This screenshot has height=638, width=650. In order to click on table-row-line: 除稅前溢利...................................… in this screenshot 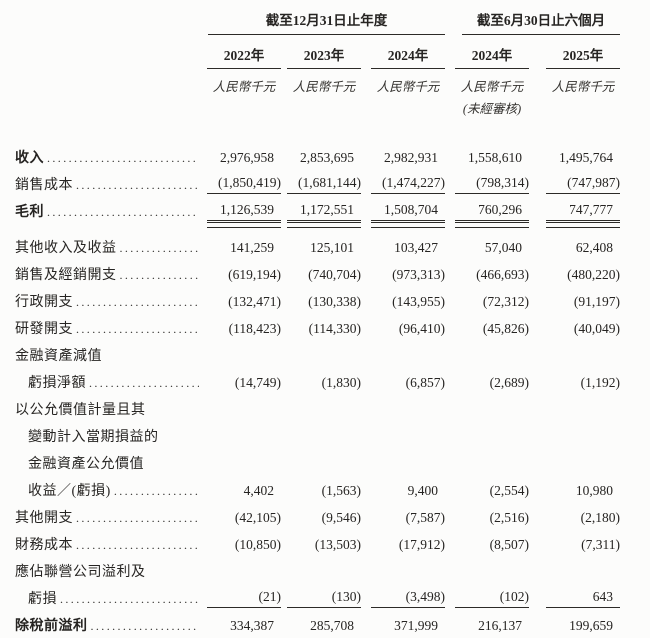, I will do `click(317, 624)`.